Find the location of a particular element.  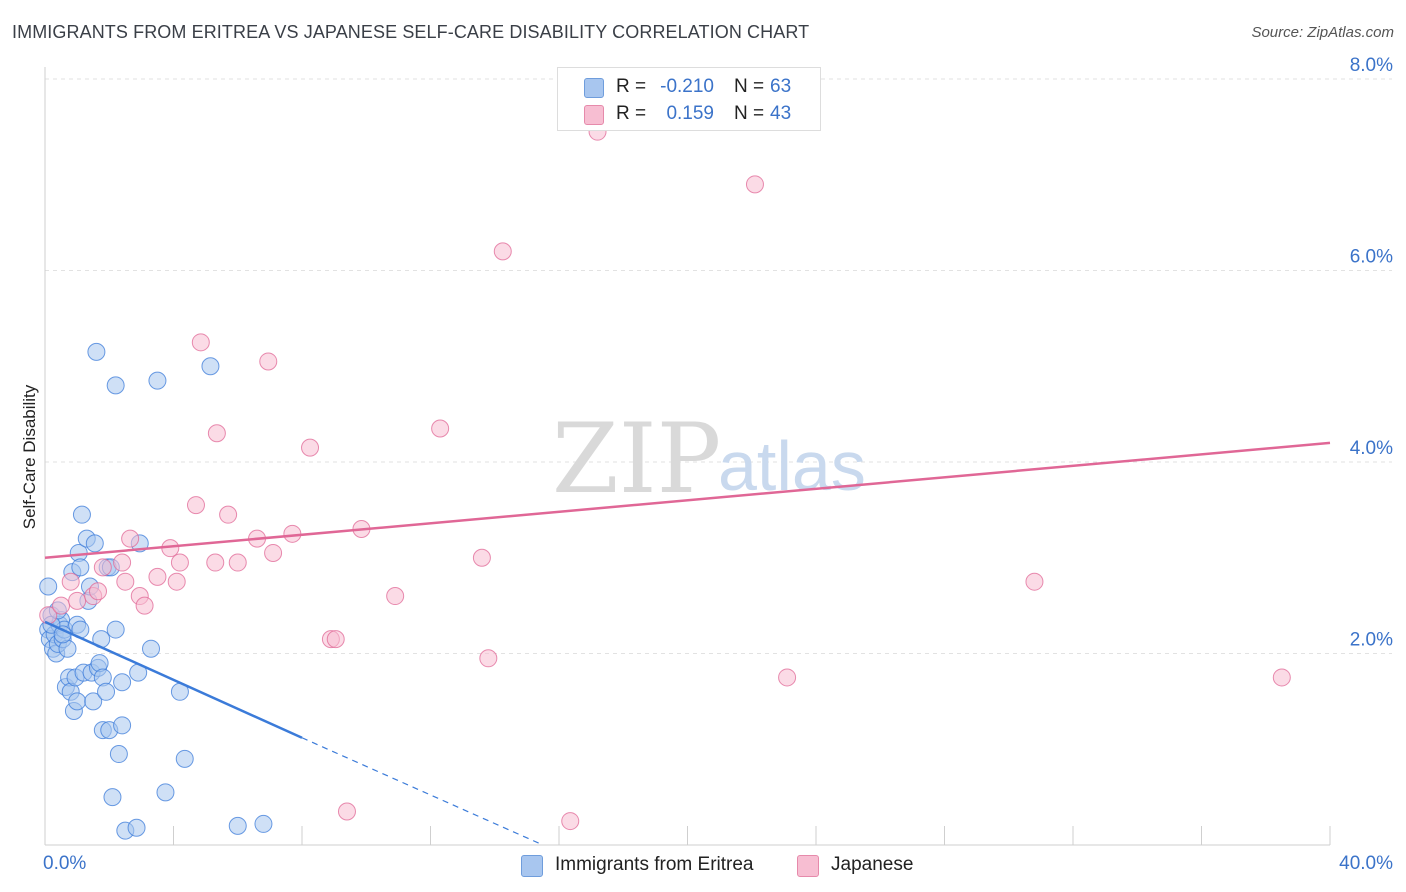

stats-row-japanese: R = 0.159 N = 43 is located at coordinates (689, 114).